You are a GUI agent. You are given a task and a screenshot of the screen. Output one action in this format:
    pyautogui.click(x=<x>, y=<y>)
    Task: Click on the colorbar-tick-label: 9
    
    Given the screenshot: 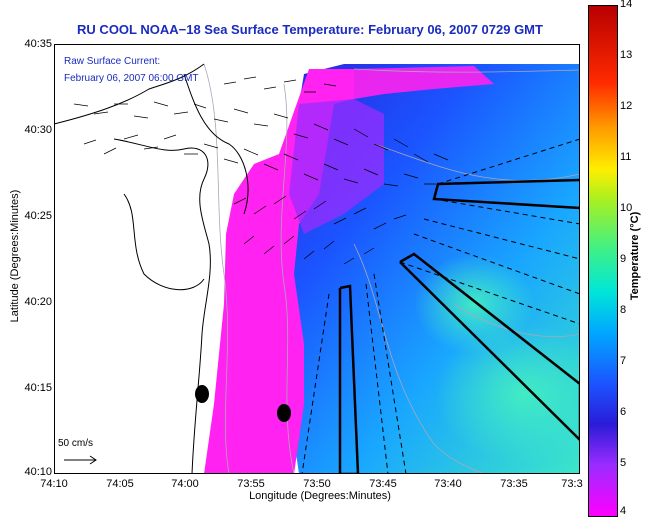 What is the action you would take?
    pyautogui.click(x=623, y=259)
    